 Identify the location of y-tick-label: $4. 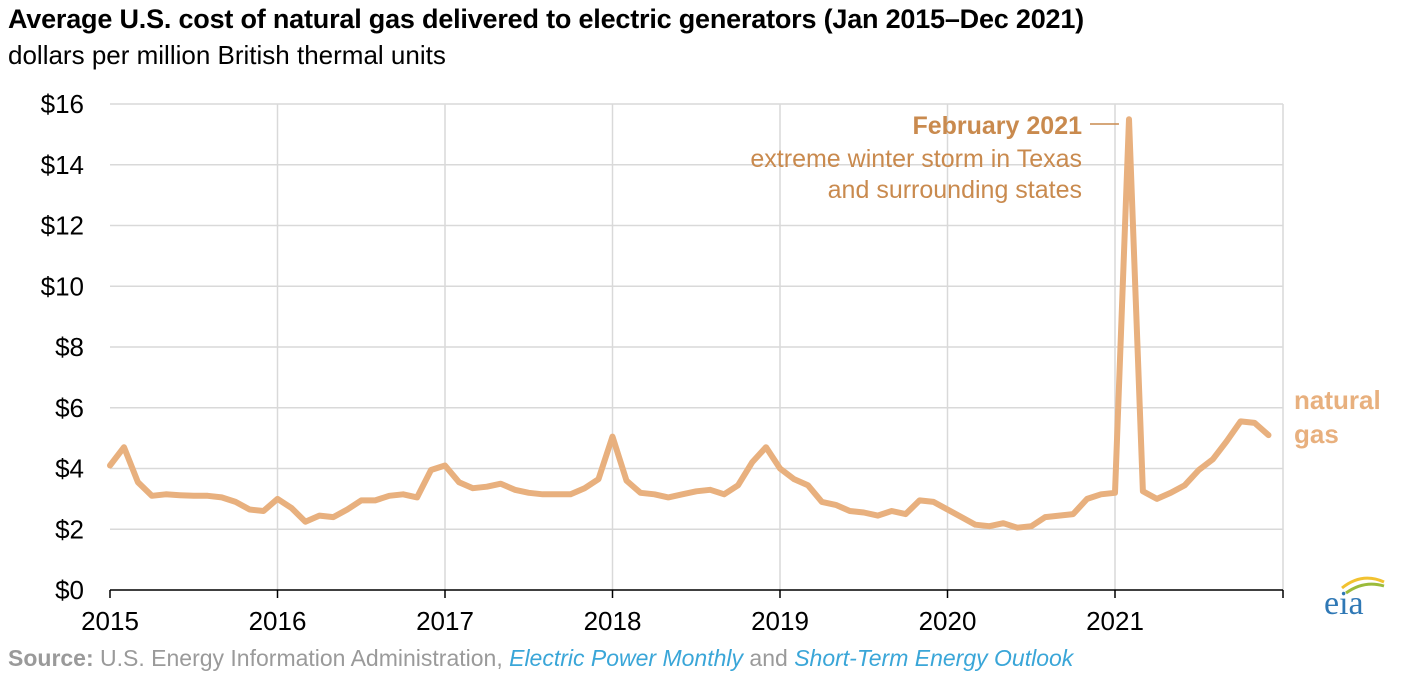
(69, 469).